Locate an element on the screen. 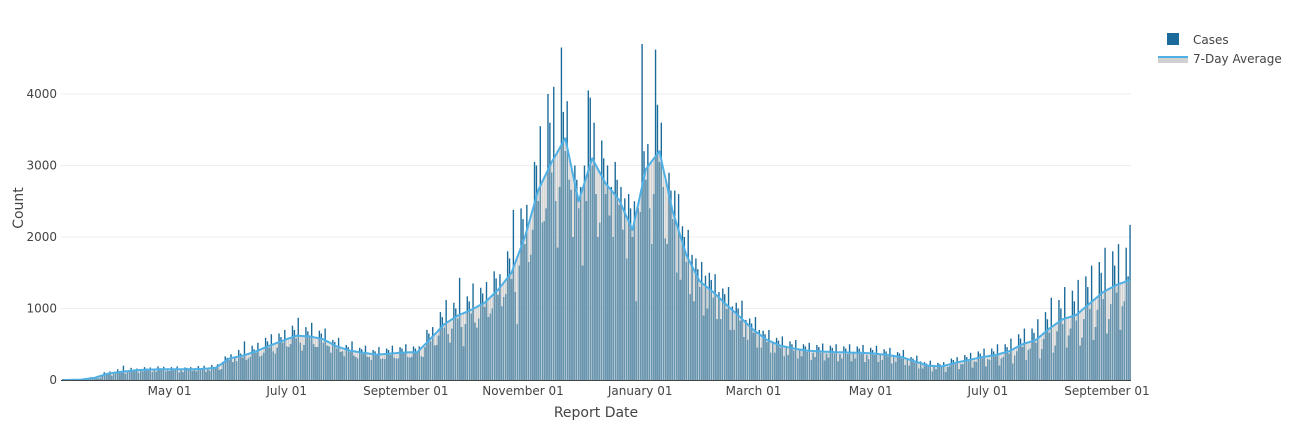 Image resolution: width=1299 pixels, height=425 pixels. x-axis-label: Report Date is located at coordinates (596, 413).